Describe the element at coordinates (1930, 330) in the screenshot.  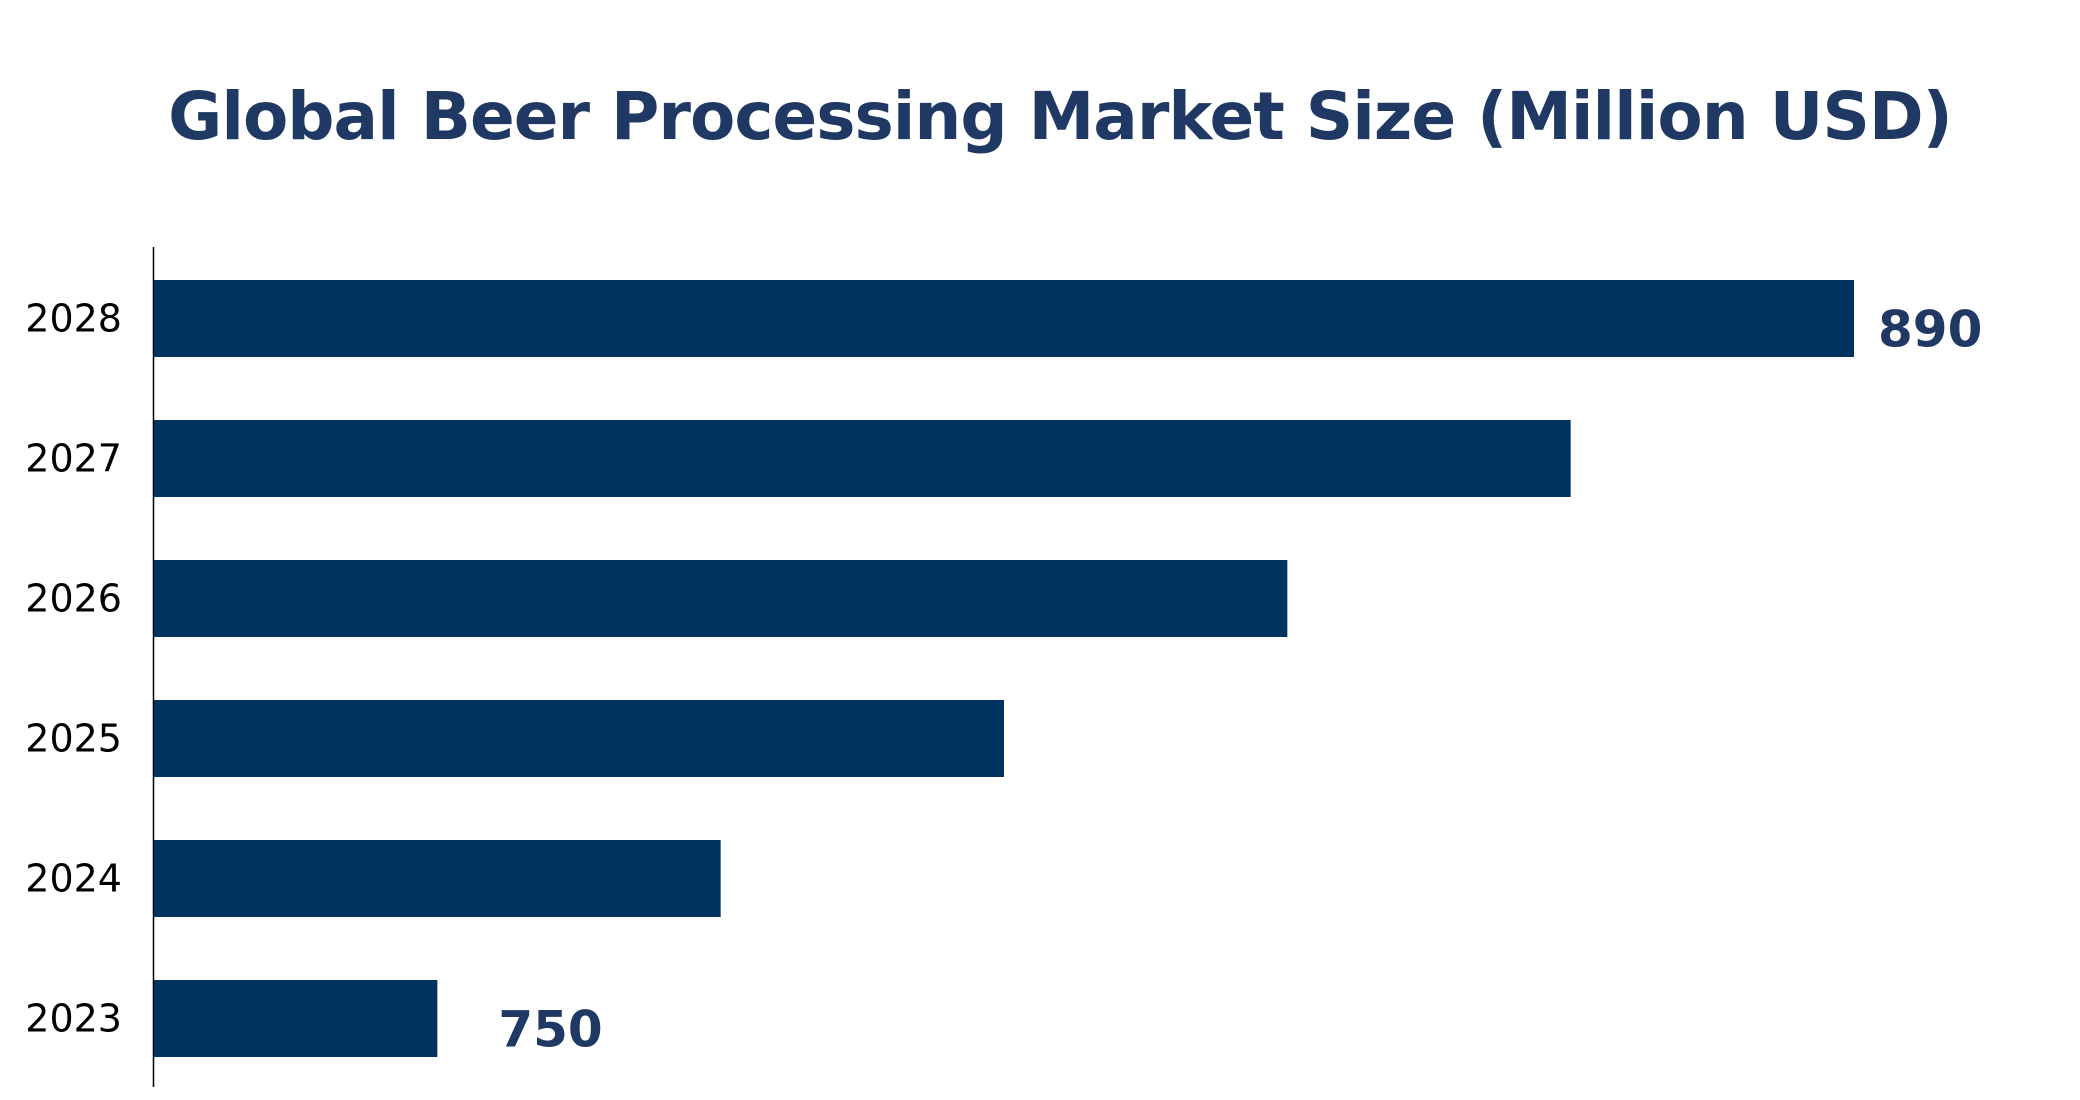
I see `data-label-2028: 890` at that location.